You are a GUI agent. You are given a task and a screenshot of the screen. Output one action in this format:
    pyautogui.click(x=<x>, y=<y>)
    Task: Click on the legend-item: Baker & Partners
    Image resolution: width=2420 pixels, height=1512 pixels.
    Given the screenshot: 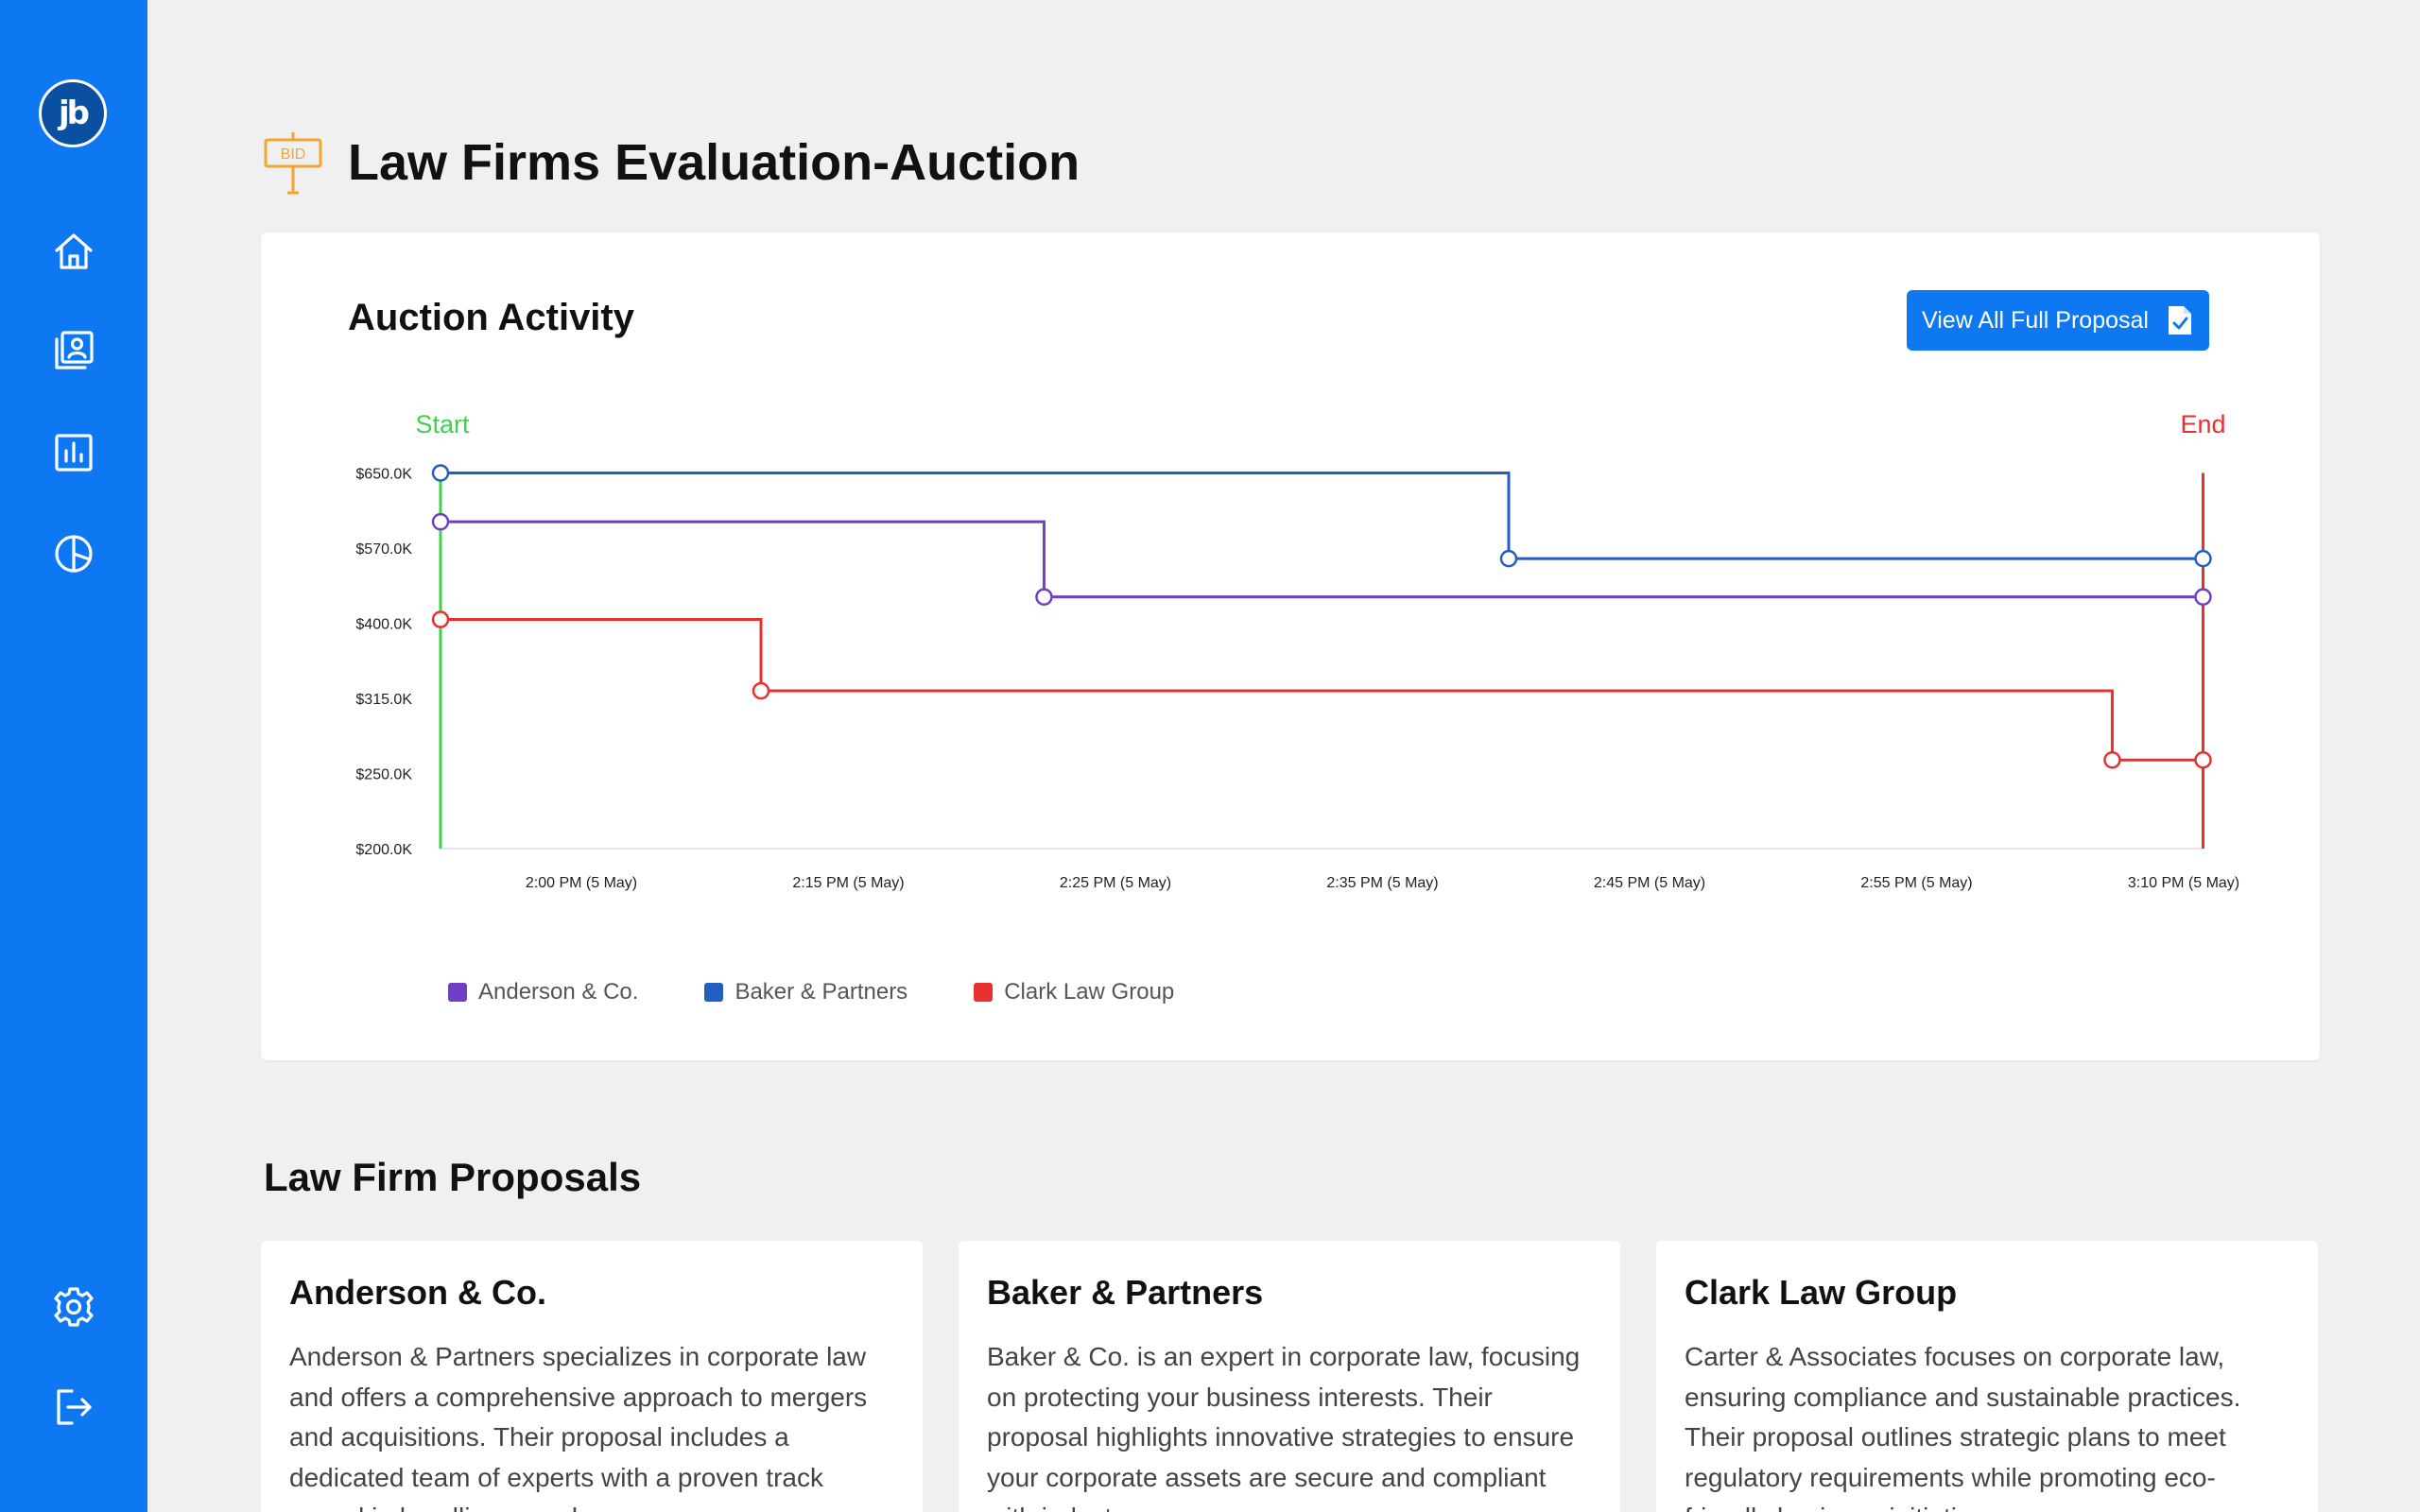 What is the action you would take?
    pyautogui.click(x=806, y=992)
    